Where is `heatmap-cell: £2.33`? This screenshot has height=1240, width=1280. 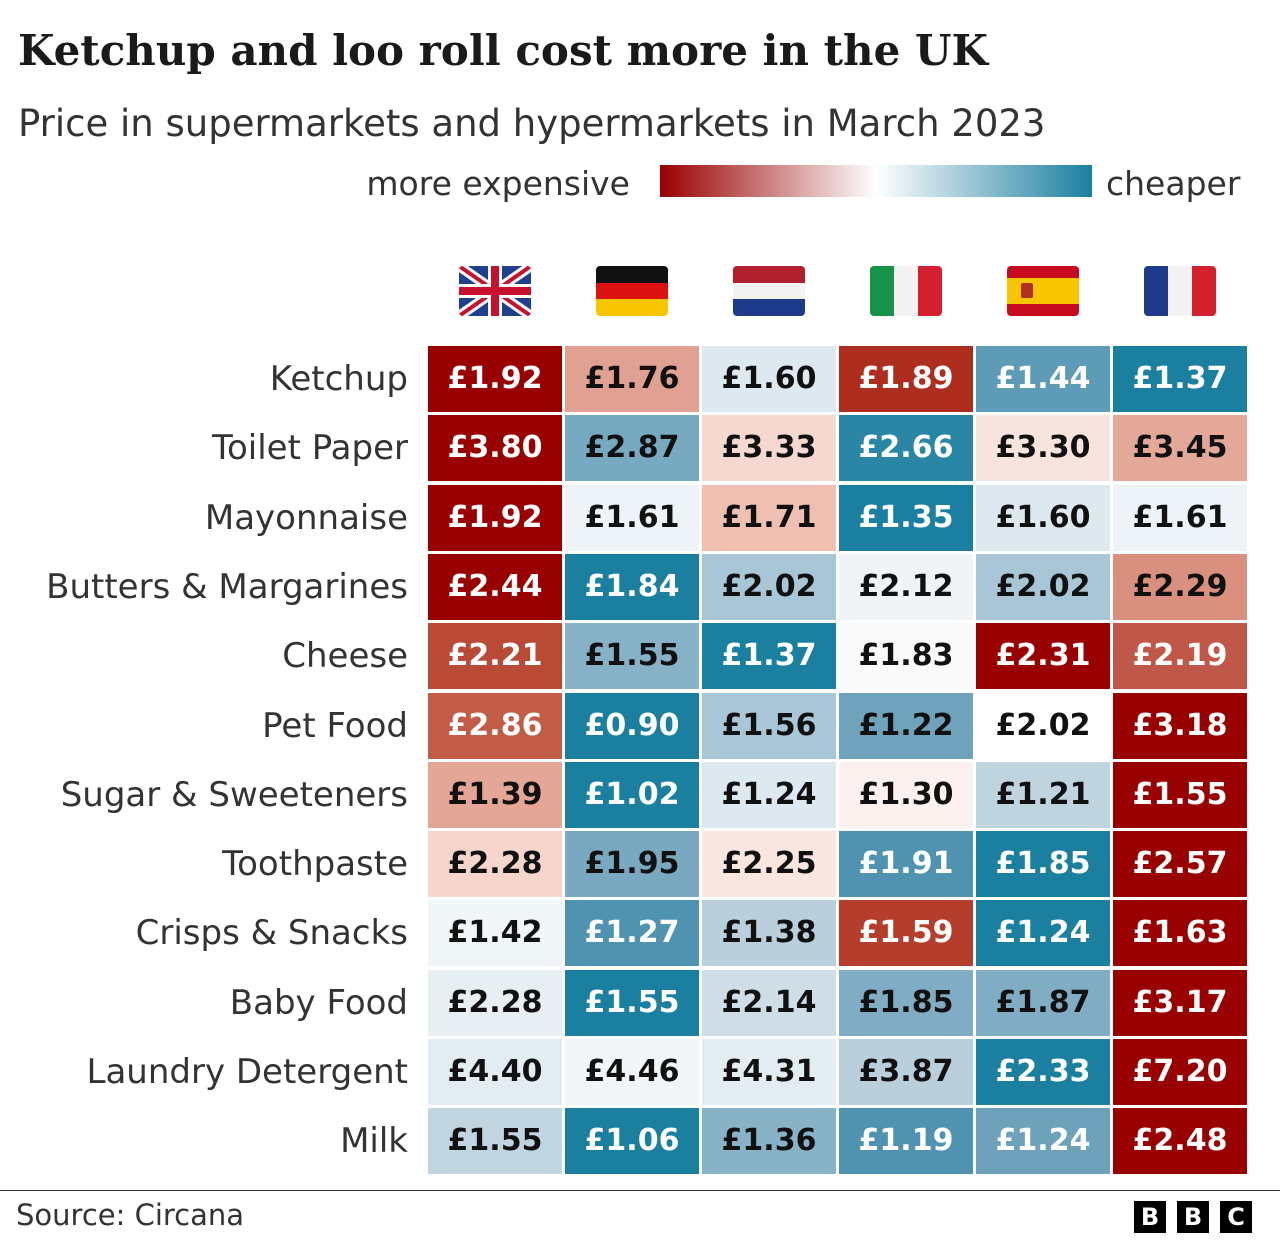 heatmap-cell: £2.33 is located at coordinates (1043, 1072).